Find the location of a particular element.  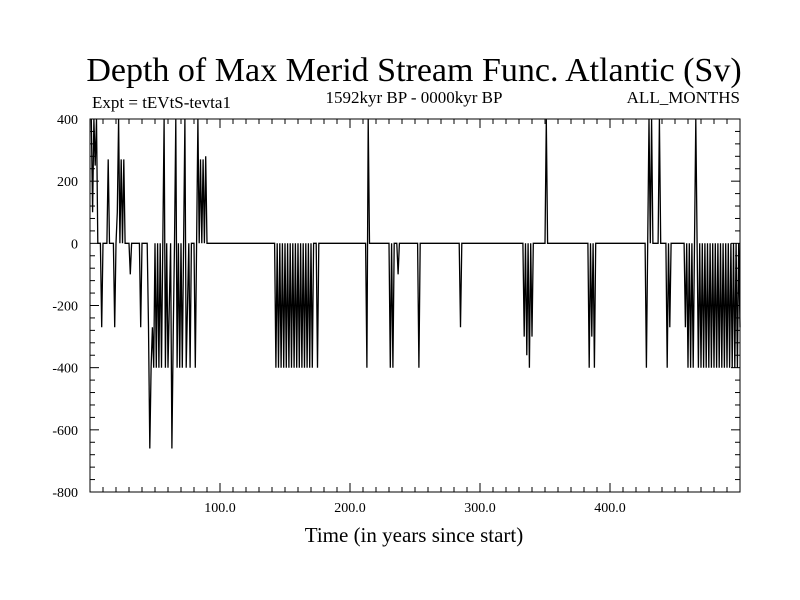

y-tick-label: -600 is located at coordinates (65, 431).